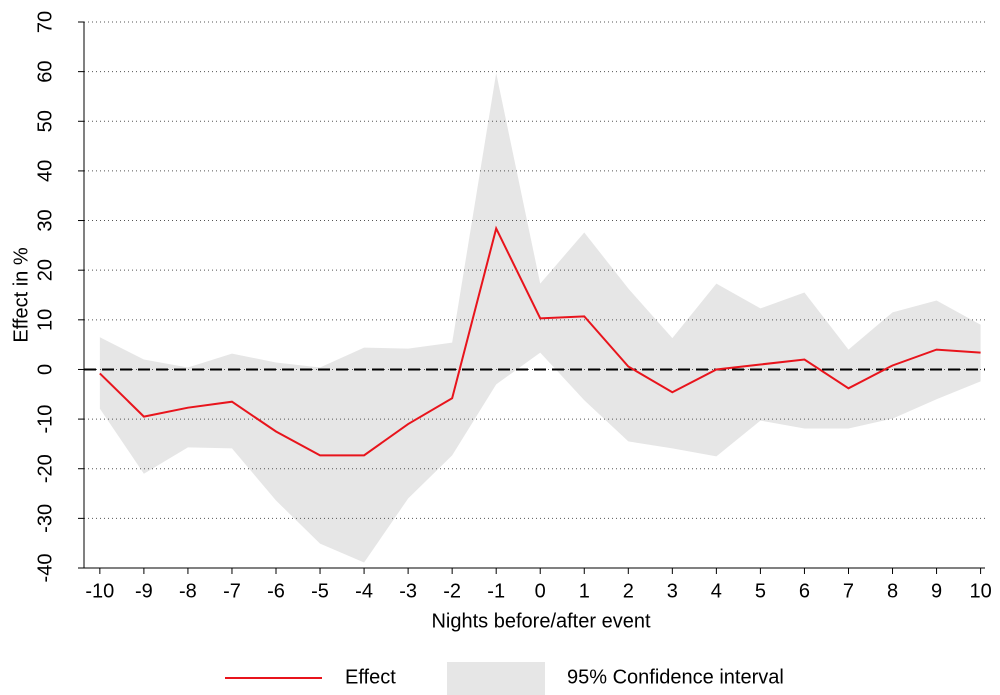 This screenshot has width=1000, height=695. Describe the element at coordinates (232, 591) in the screenshot. I see `x-tick-label: -7` at that location.